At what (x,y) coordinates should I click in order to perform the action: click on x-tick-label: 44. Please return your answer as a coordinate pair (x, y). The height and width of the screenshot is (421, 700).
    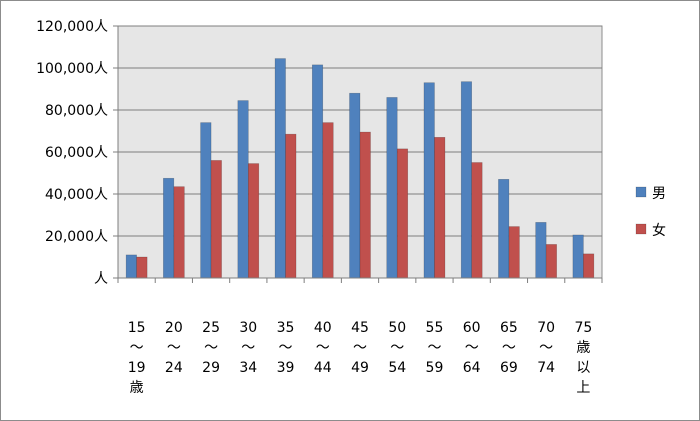
    Looking at the image, I should click on (323, 368).